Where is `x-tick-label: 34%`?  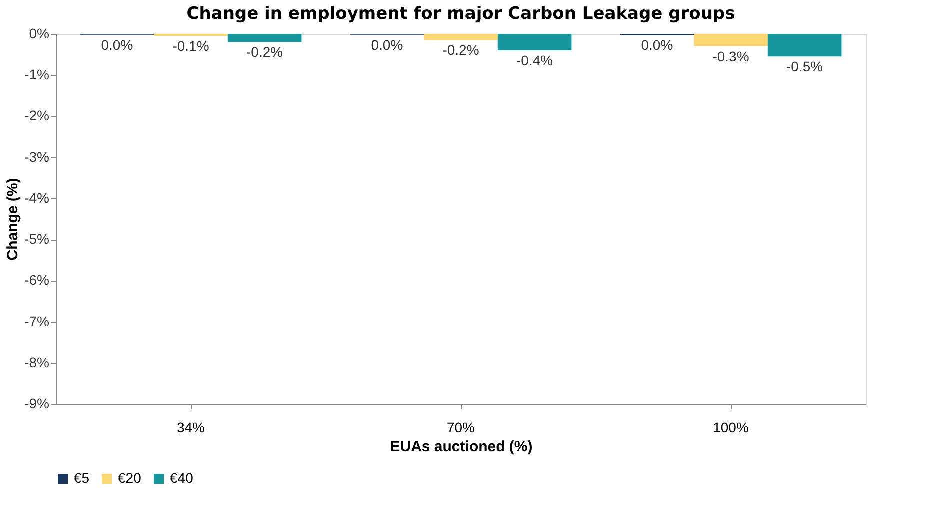 x-tick-label: 34% is located at coordinates (191, 428).